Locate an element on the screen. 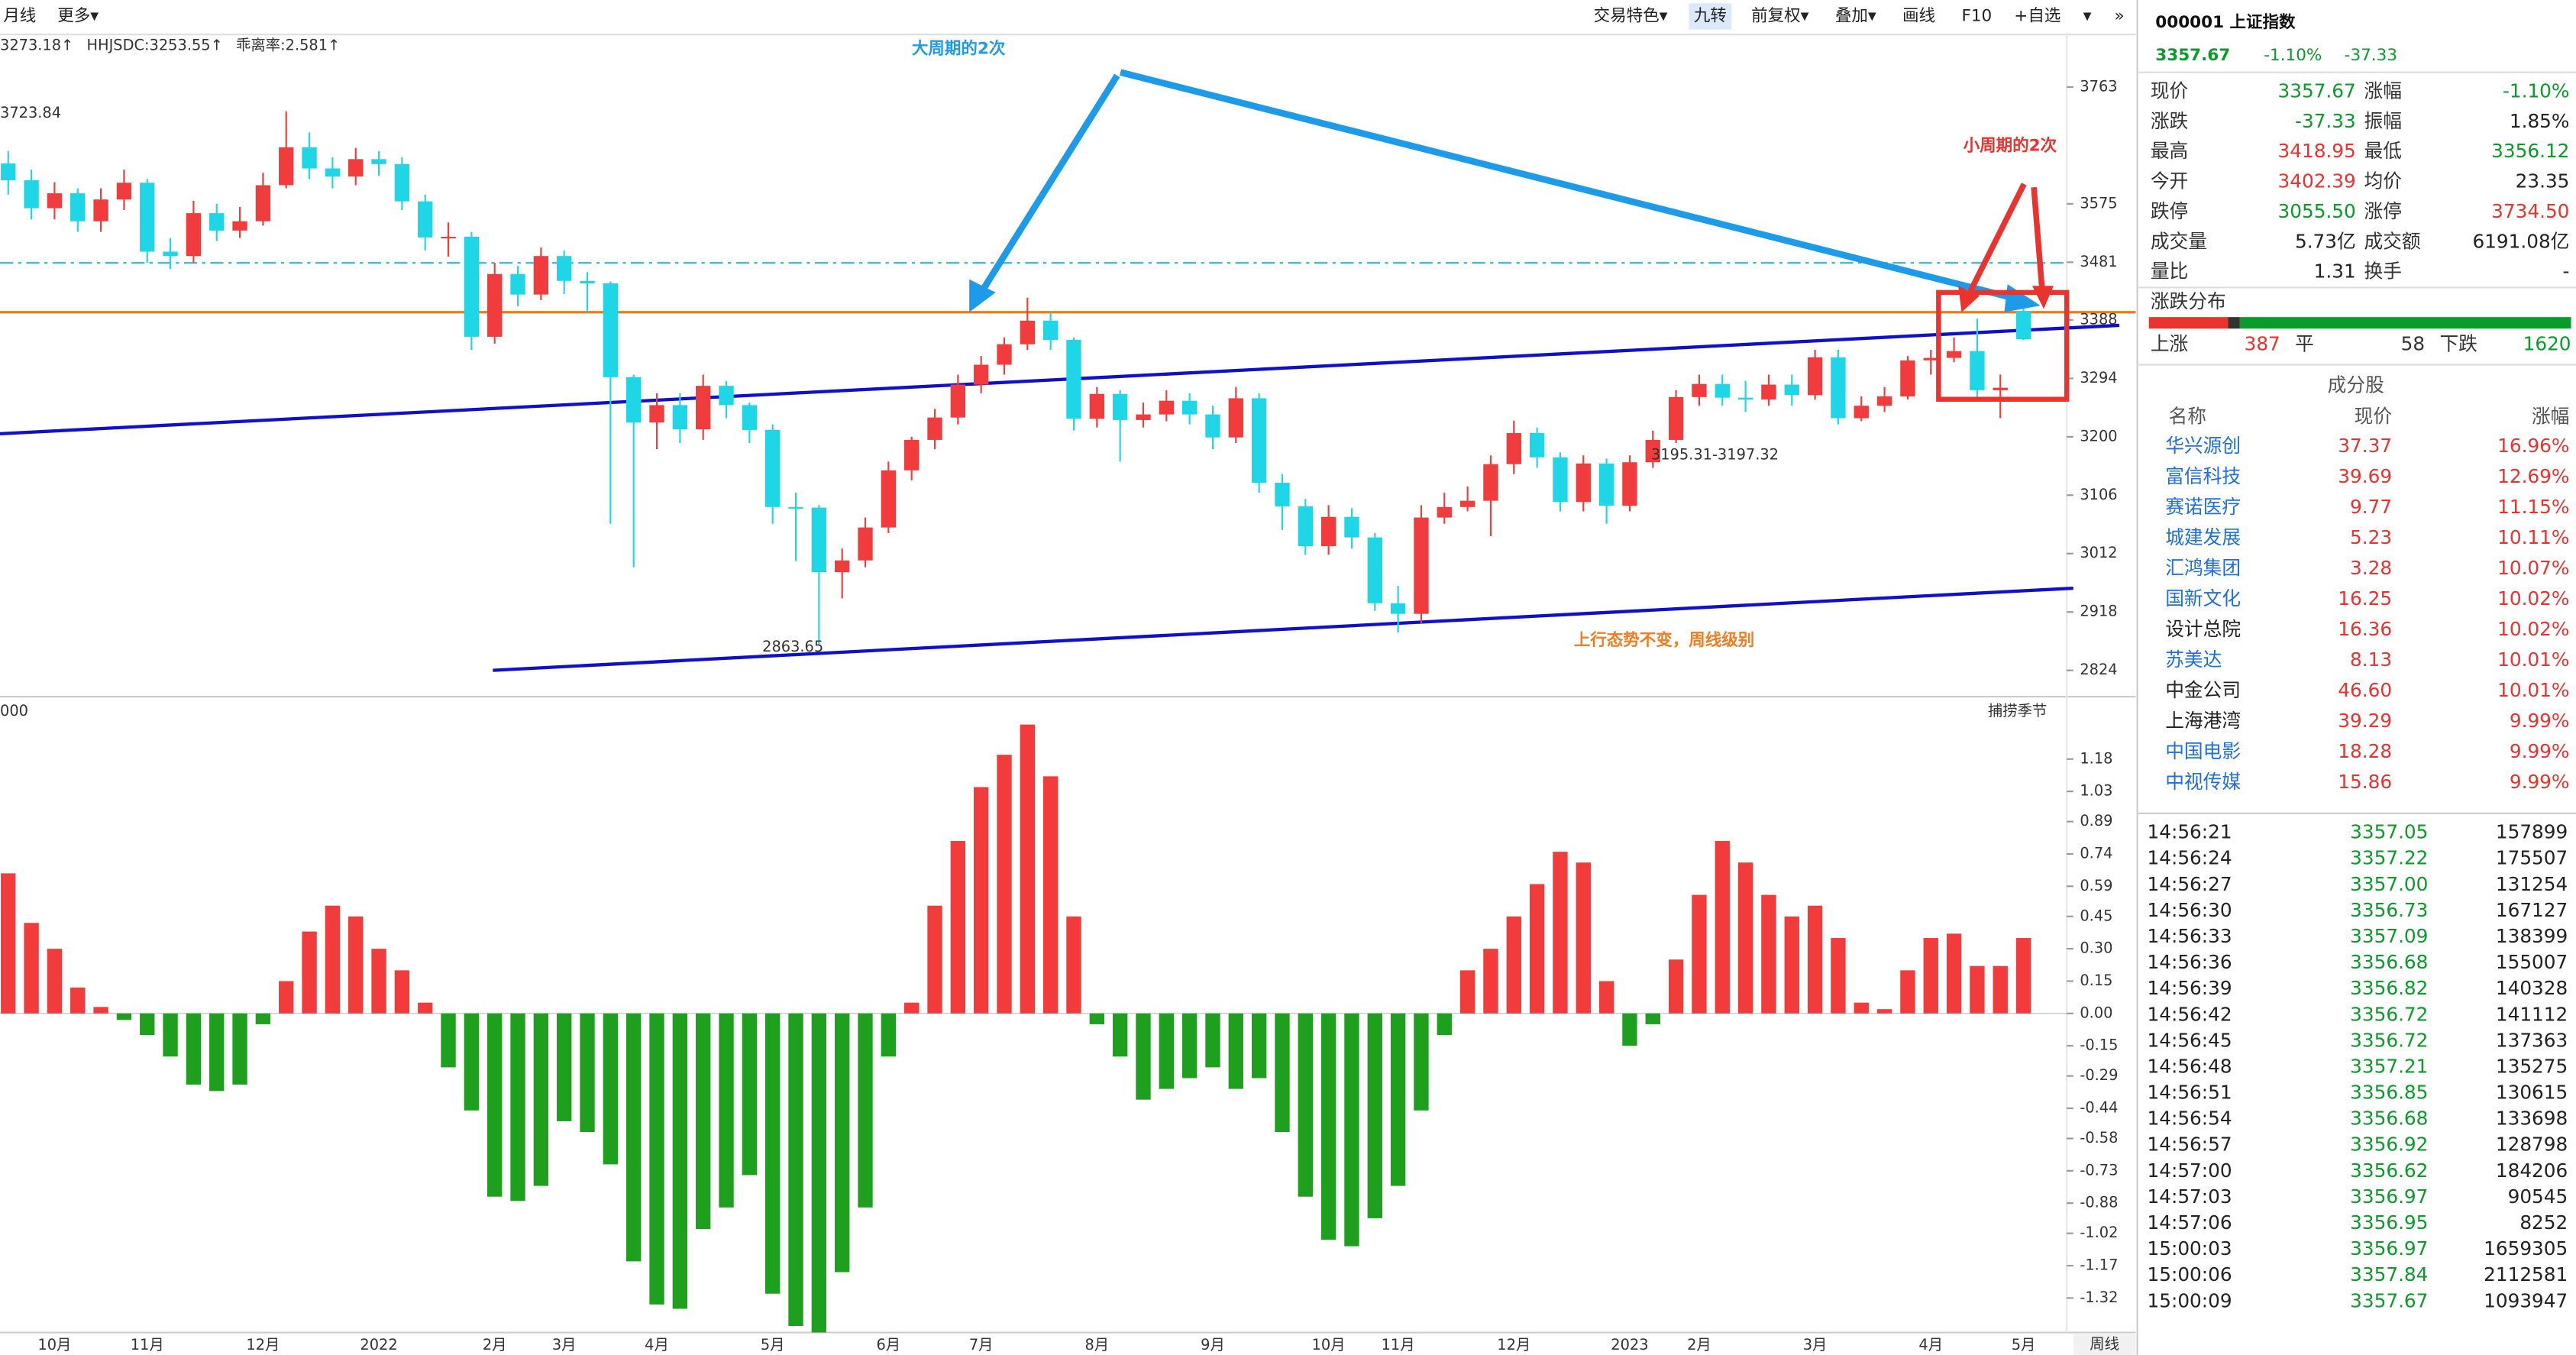  tick-volume: 90545 is located at coordinates (2538, 1196).